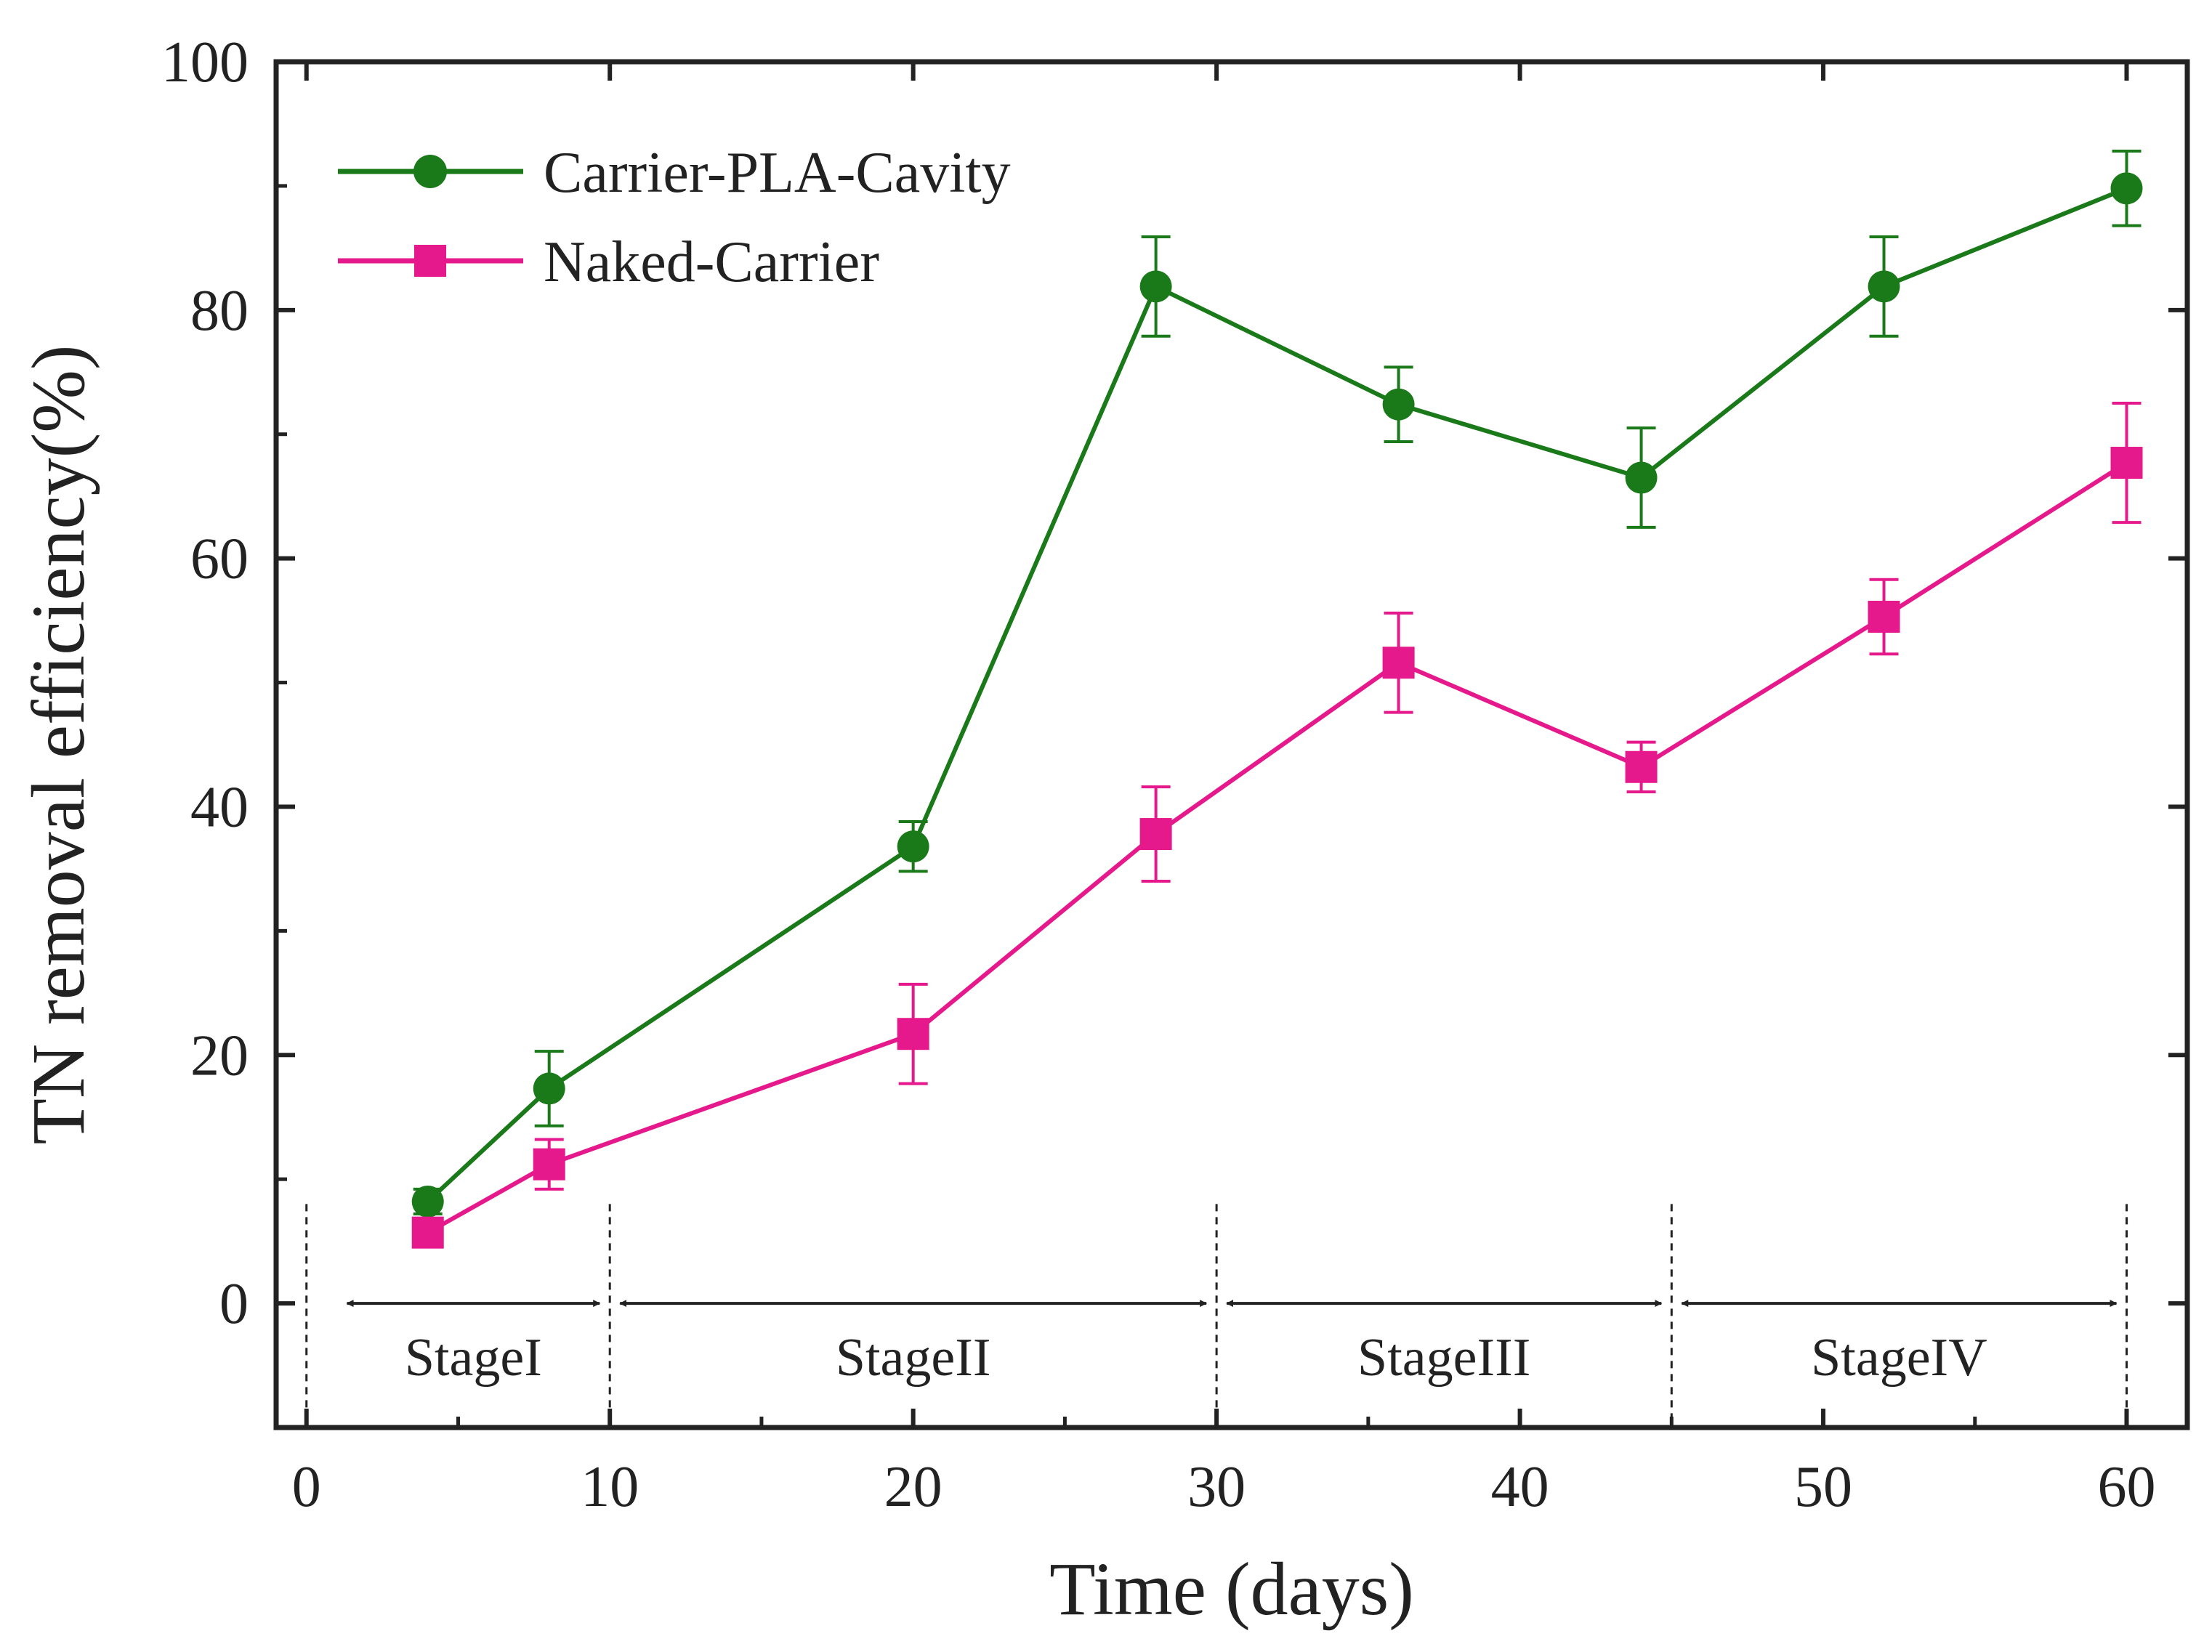 The width and height of the screenshot is (2212, 1652). What do you see at coordinates (674, 217) in the screenshot?
I see `legend: Carrier-PLA-Cavity Naked-Carrier` at bounding box center [674, 217].